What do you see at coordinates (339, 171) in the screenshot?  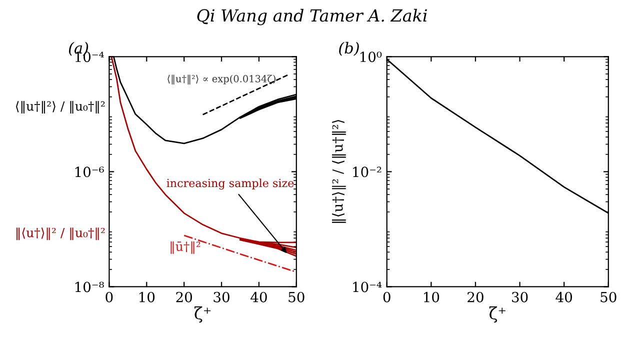 I see `y-axis-title: ‖⟨u†⟩‖² / ⟨‖u†‖²⟩` at bounding box center [339, 171].